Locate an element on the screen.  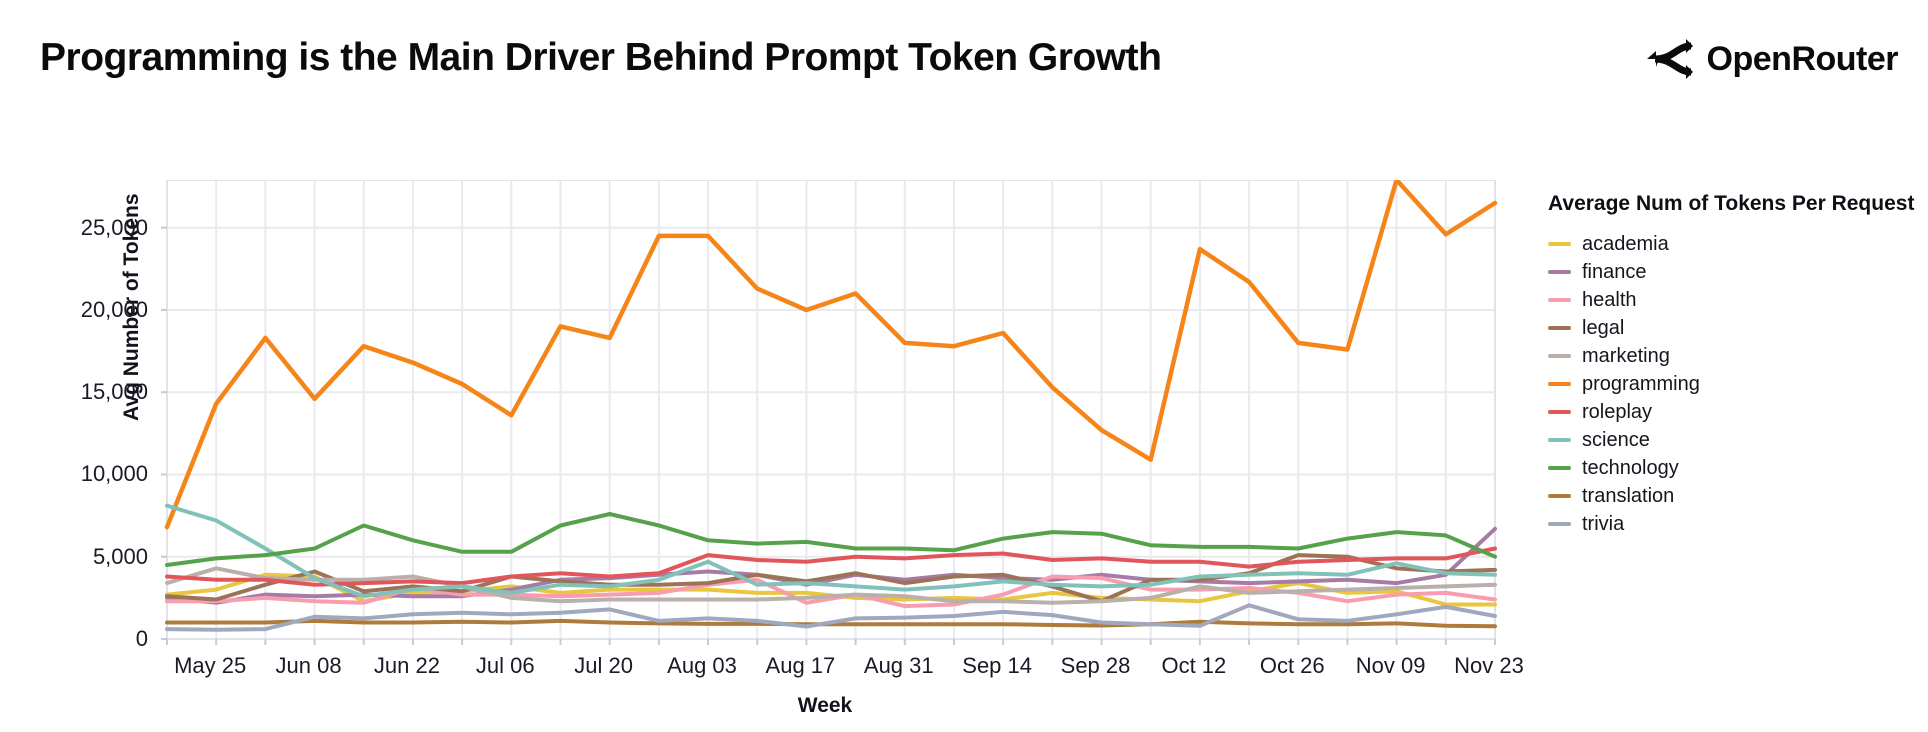
x-tick-label: Aug 17 is located at coordinates (800, 665).